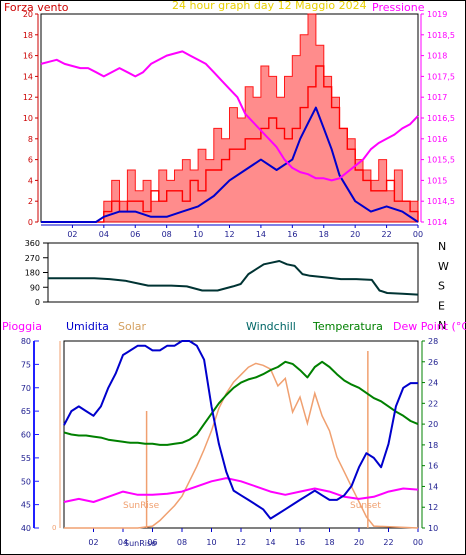 The height and width of the screenshot is (555, 466). What do you see at coordinates (54, 528) in the screenshot?
I see `solar-tick-label: 0` at bounding box center [54, 528].